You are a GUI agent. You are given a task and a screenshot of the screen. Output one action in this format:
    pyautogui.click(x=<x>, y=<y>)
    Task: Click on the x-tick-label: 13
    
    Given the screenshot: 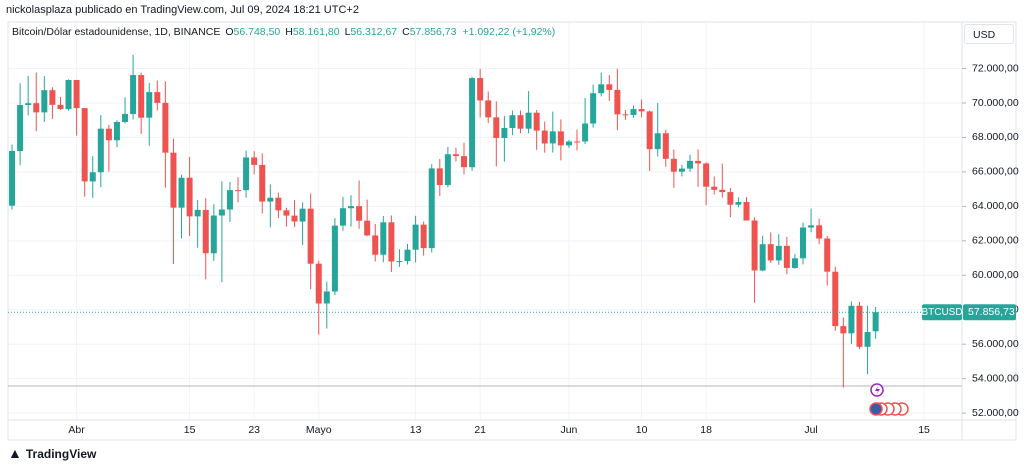 What is the action you would take?
    pyautogui.click(x=416, y=430)
    